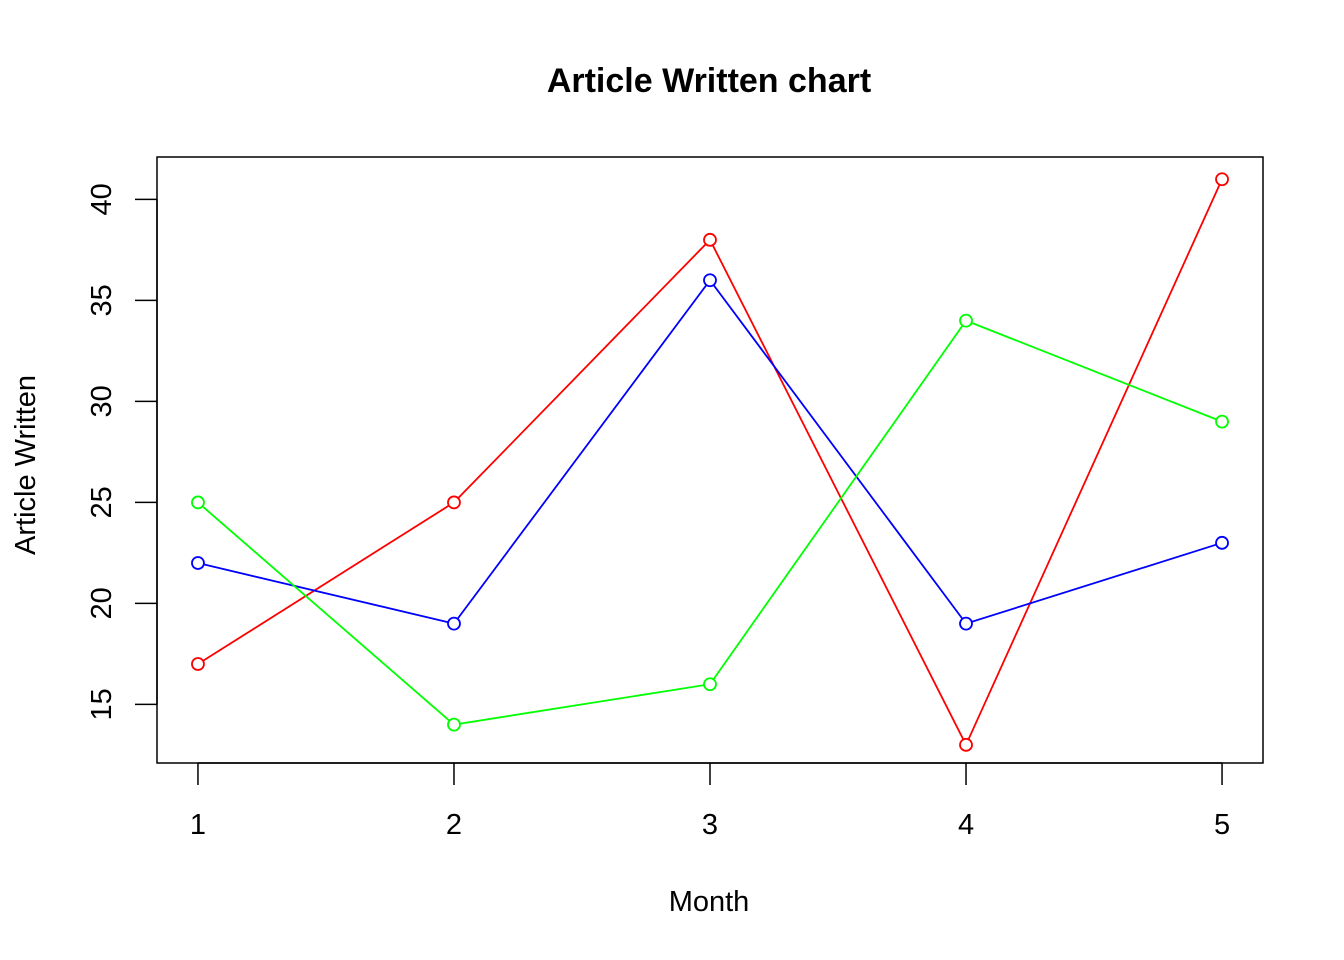 This screenshot has width=1344, height=960. What do you see at coordinates (102, 502) in the screenshot?
I see `y-tick-label: 25` at bounding box center [102, 502].